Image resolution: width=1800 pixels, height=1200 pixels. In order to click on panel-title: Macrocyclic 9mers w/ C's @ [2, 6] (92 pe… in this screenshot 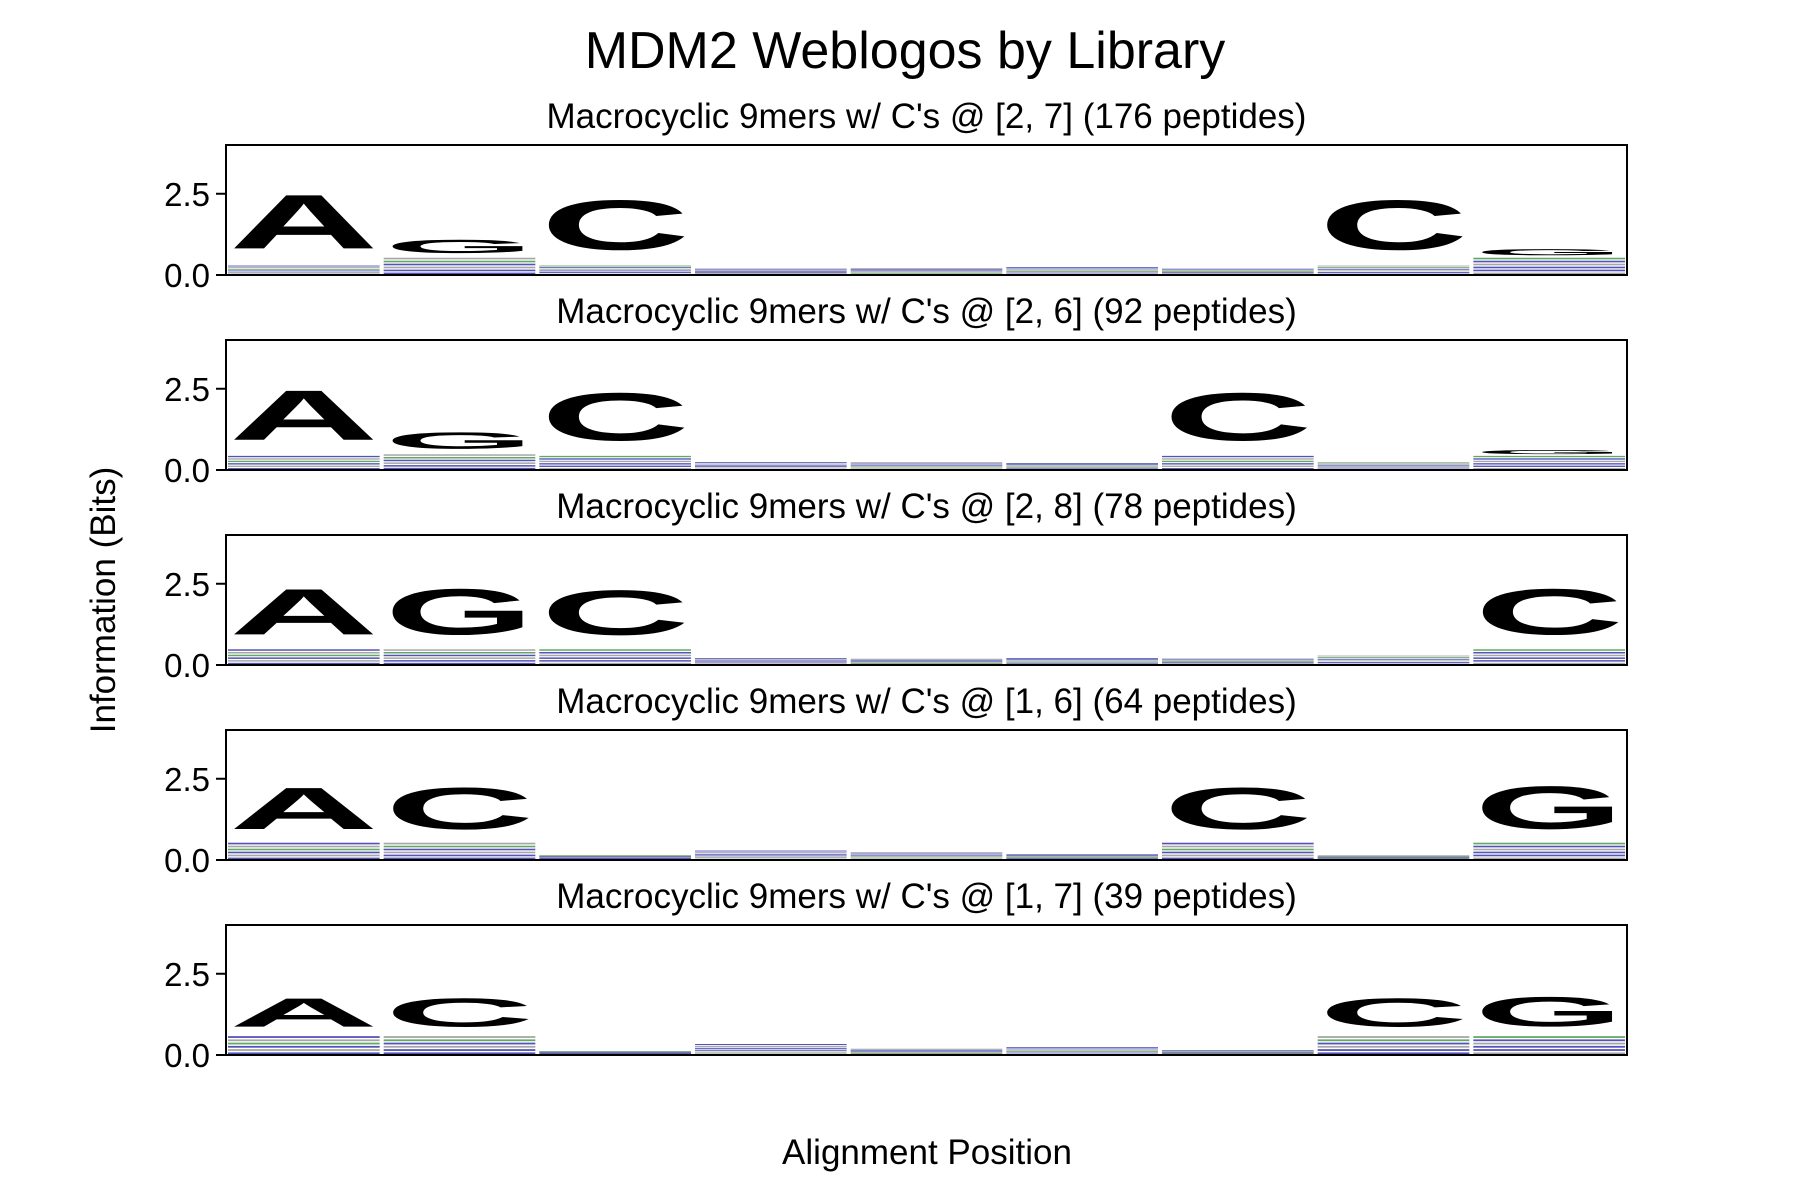, I will do `click(926, 311)`.